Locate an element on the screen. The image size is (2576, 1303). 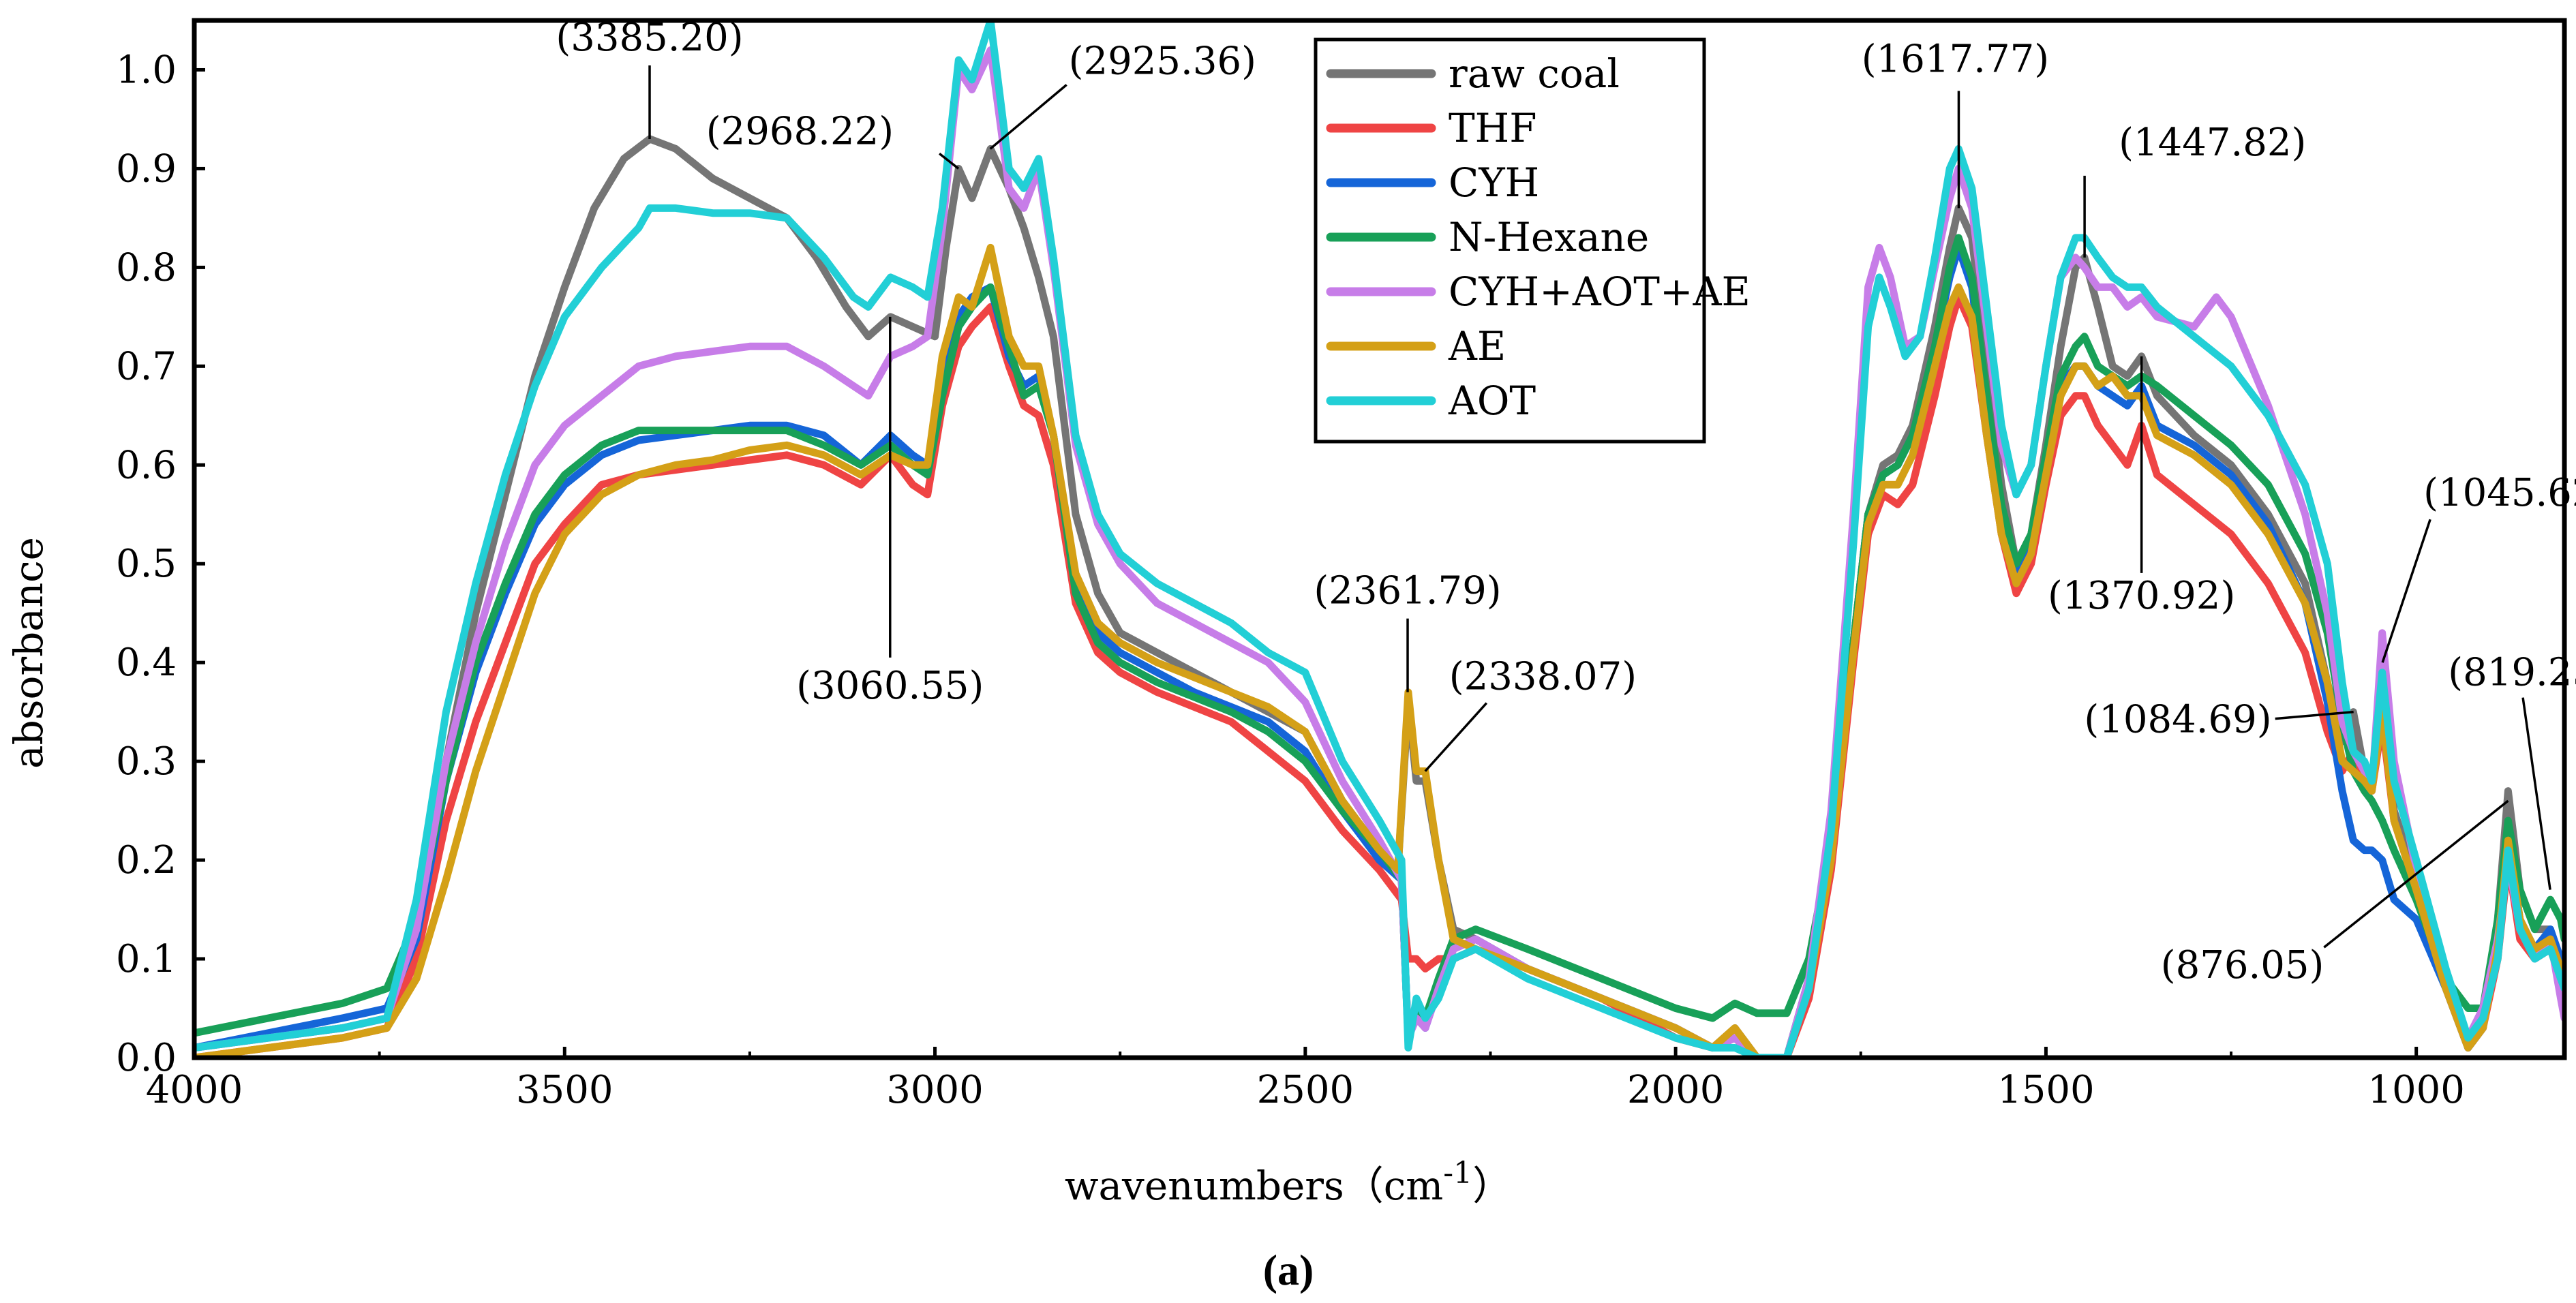
x-axis-title: wavenumbers（cm-1） is located at coordinates (1288, 1182).